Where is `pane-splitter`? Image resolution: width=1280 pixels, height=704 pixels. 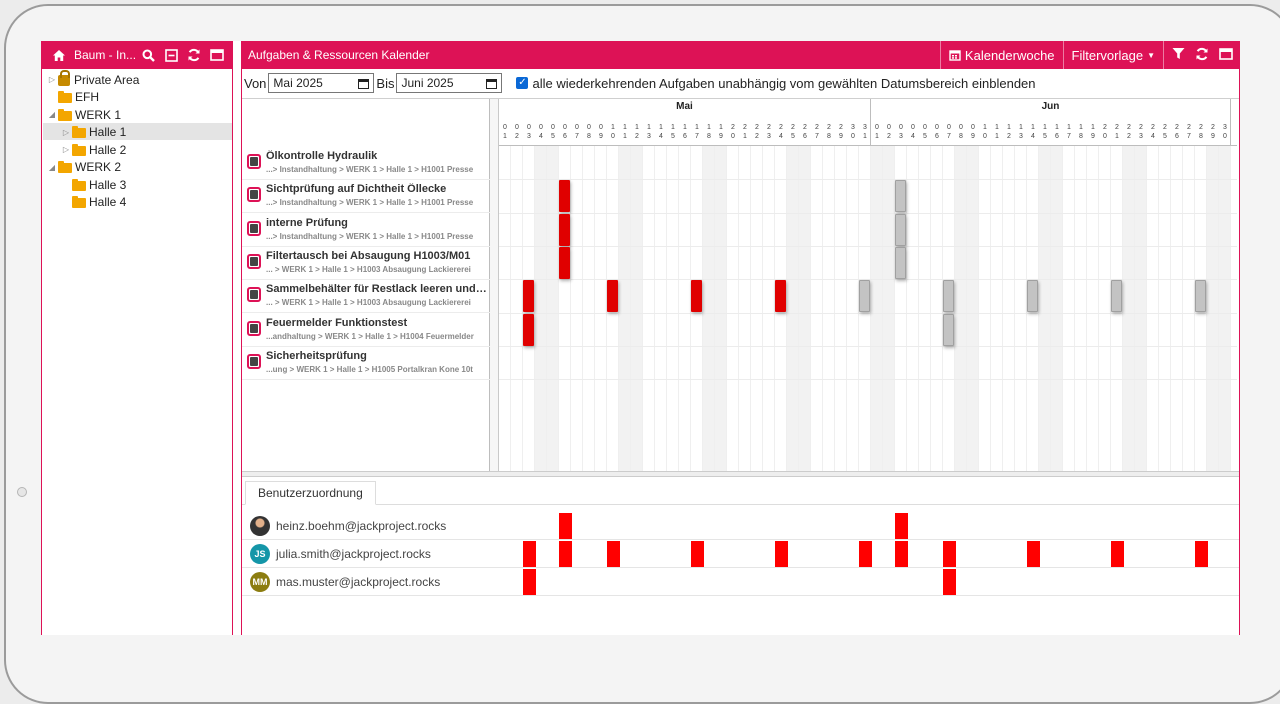
pane-splitter is located at coordinates (494, 286).